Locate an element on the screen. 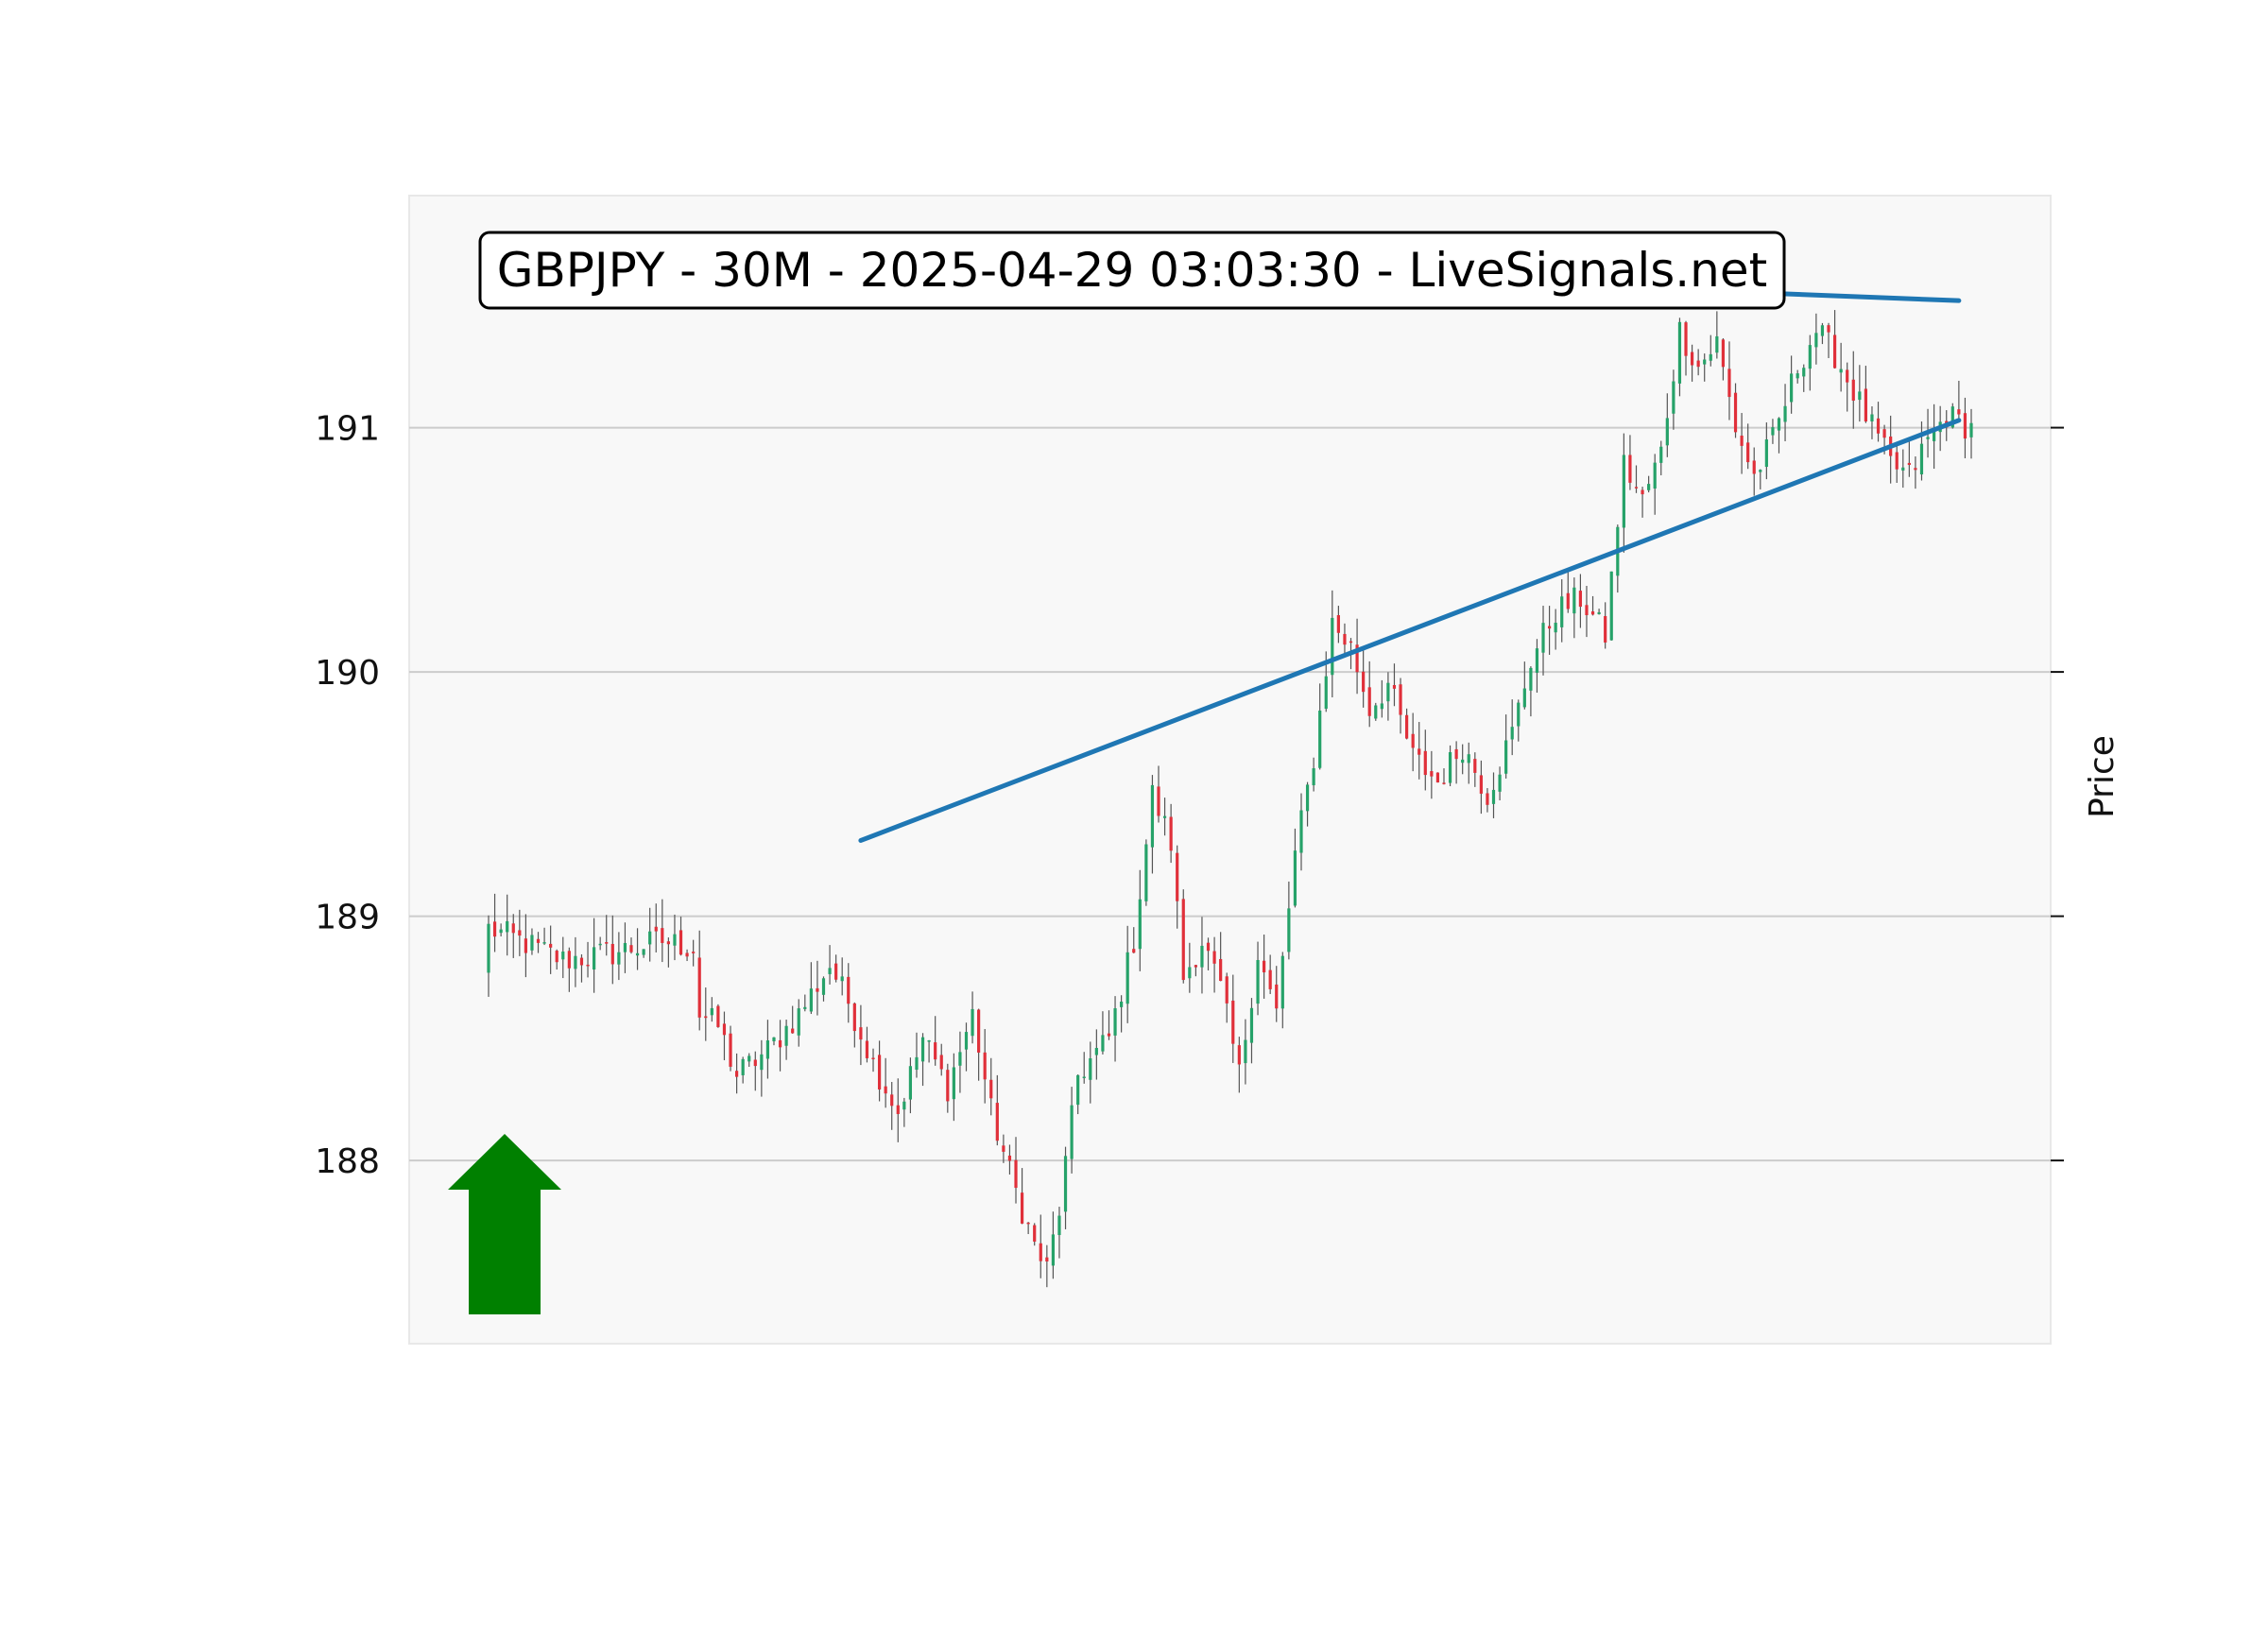 The width and height of the screenshot is (2268, 1630). trendline is located at coordinates (1410, 630).